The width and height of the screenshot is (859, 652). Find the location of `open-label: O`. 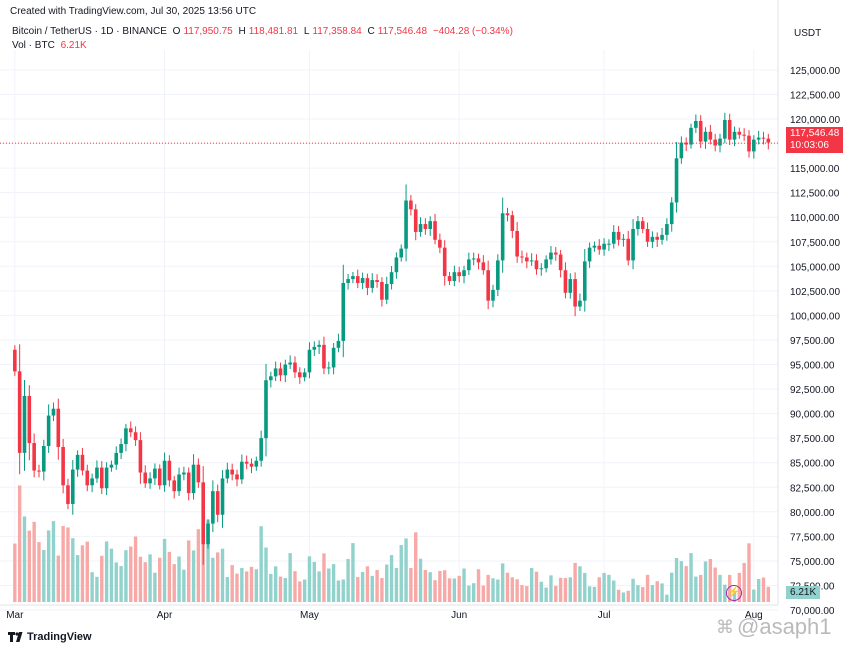

open-label: O is located at coordinates (176, 31).